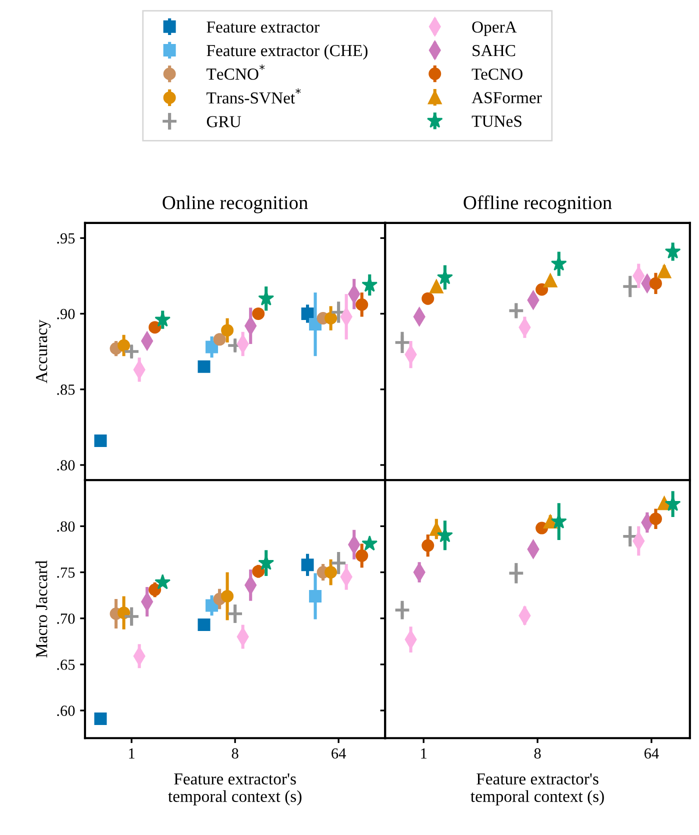  I want to click on legend-label: SAHC, so click(494, 50).